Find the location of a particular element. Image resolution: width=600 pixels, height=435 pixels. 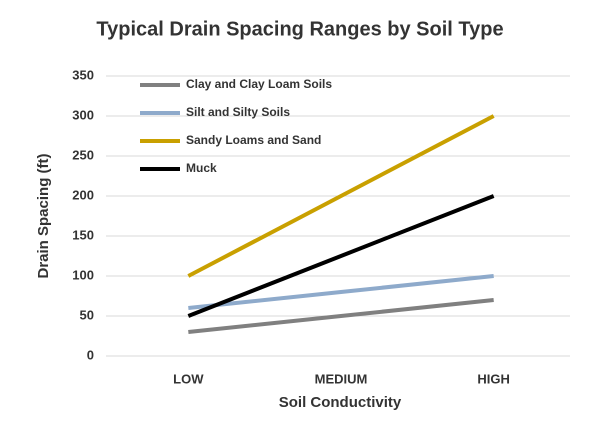

y-tick-label: 100 is located at coordinates (83, 274).